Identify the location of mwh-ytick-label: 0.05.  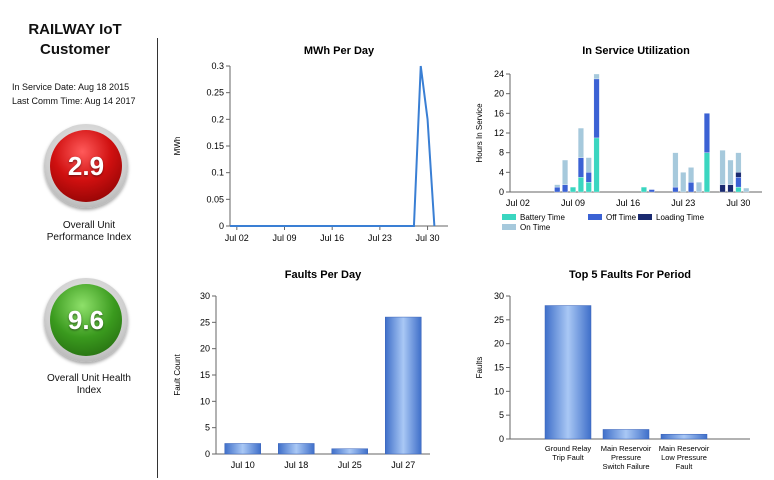
(215, 199).